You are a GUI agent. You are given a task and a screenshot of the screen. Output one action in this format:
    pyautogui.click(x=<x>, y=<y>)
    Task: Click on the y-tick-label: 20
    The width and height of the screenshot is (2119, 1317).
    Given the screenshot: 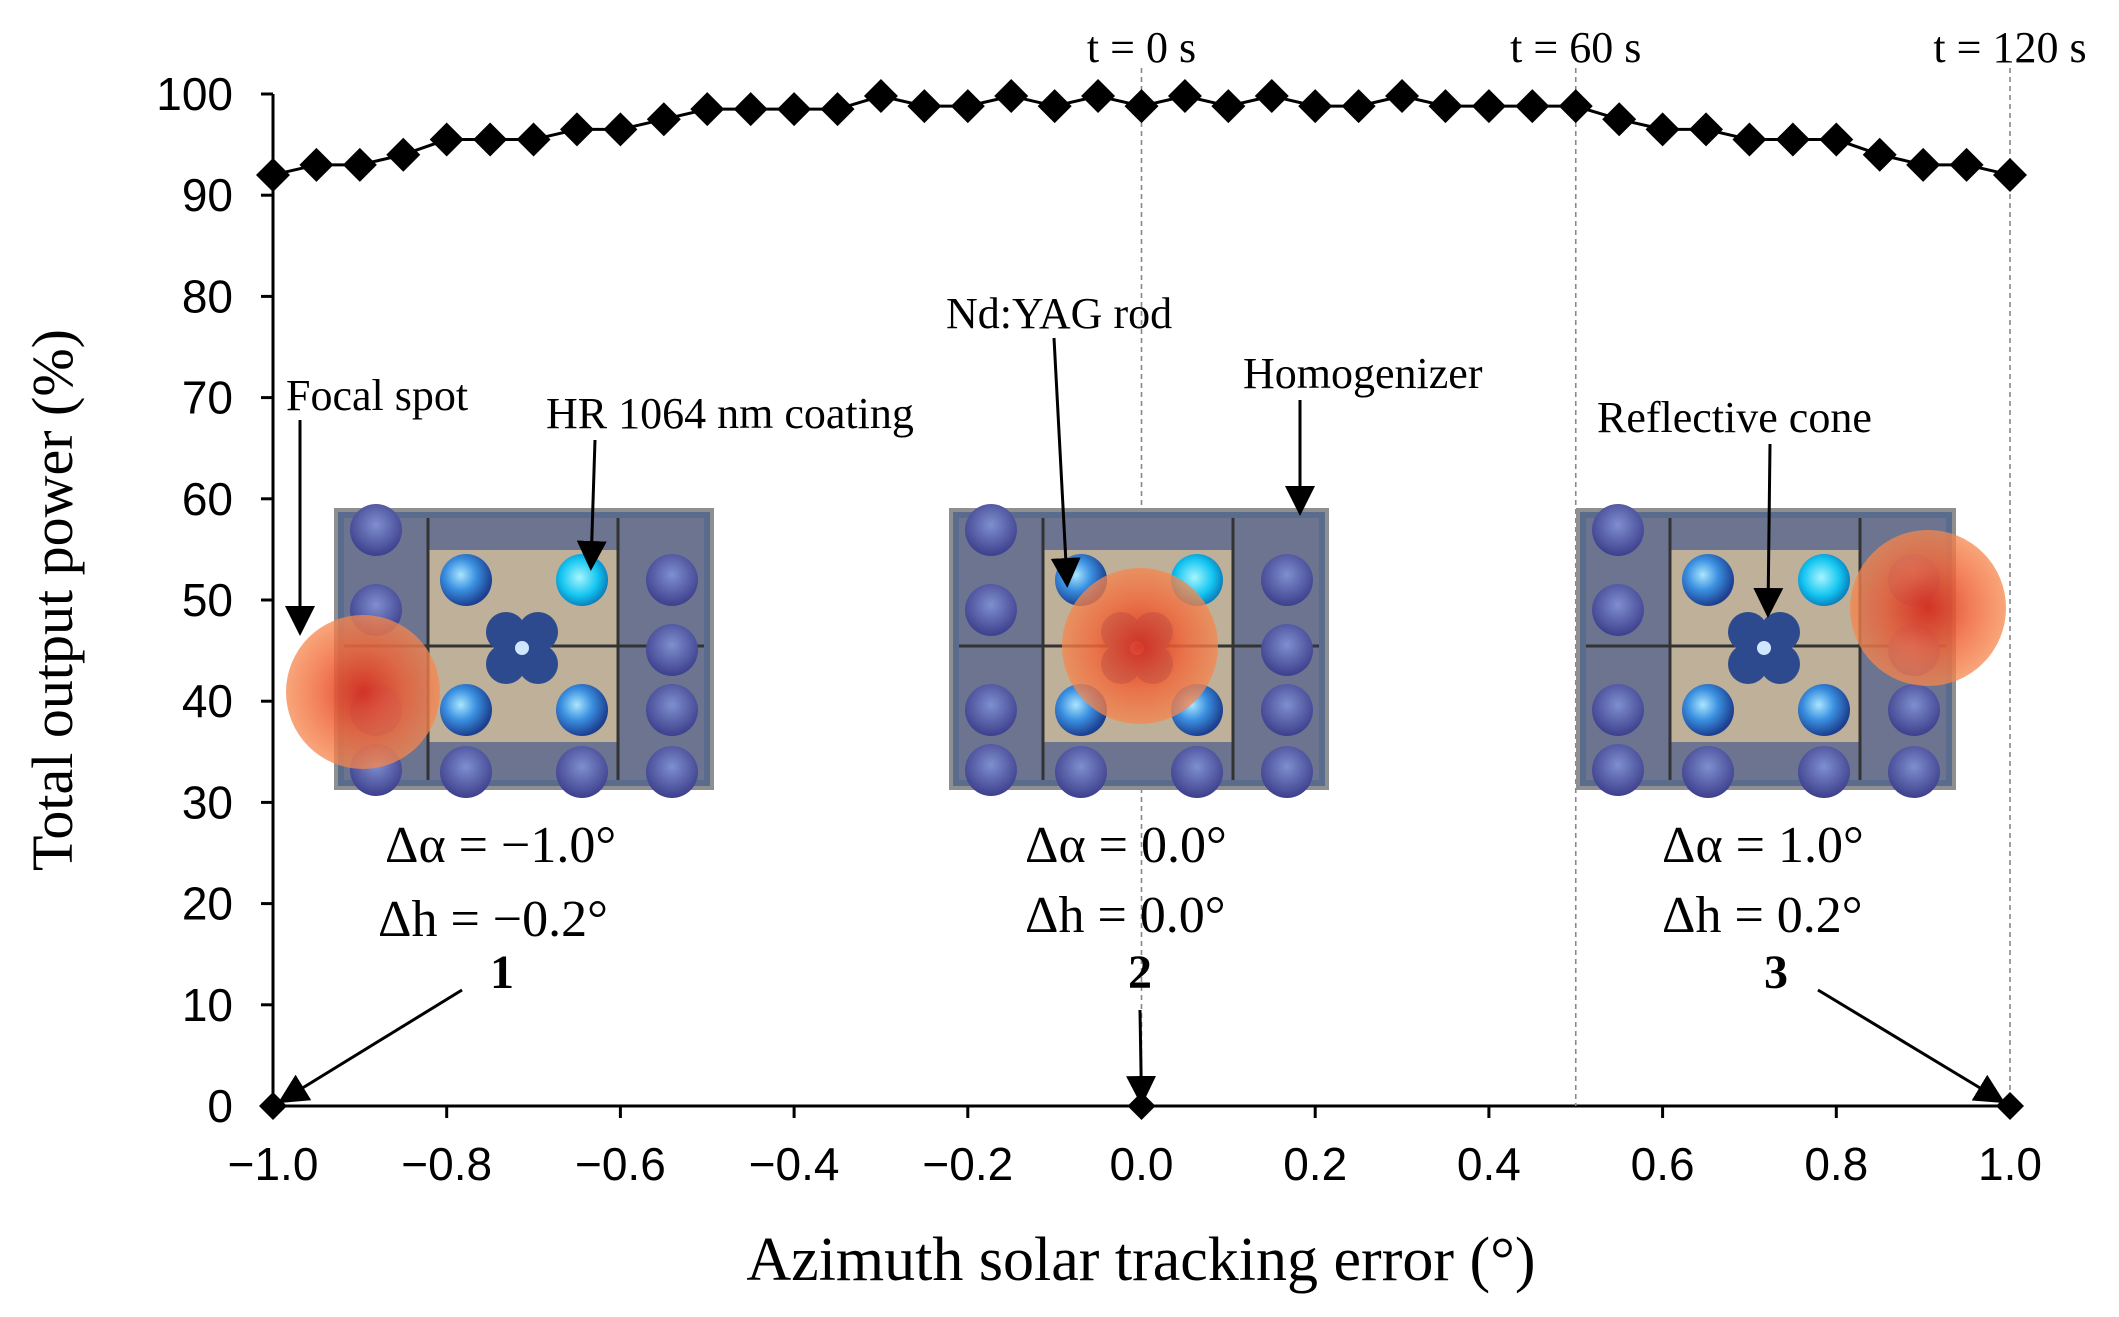 What is the action you would take?
    pyautogui.click(x=207, y=904)
    